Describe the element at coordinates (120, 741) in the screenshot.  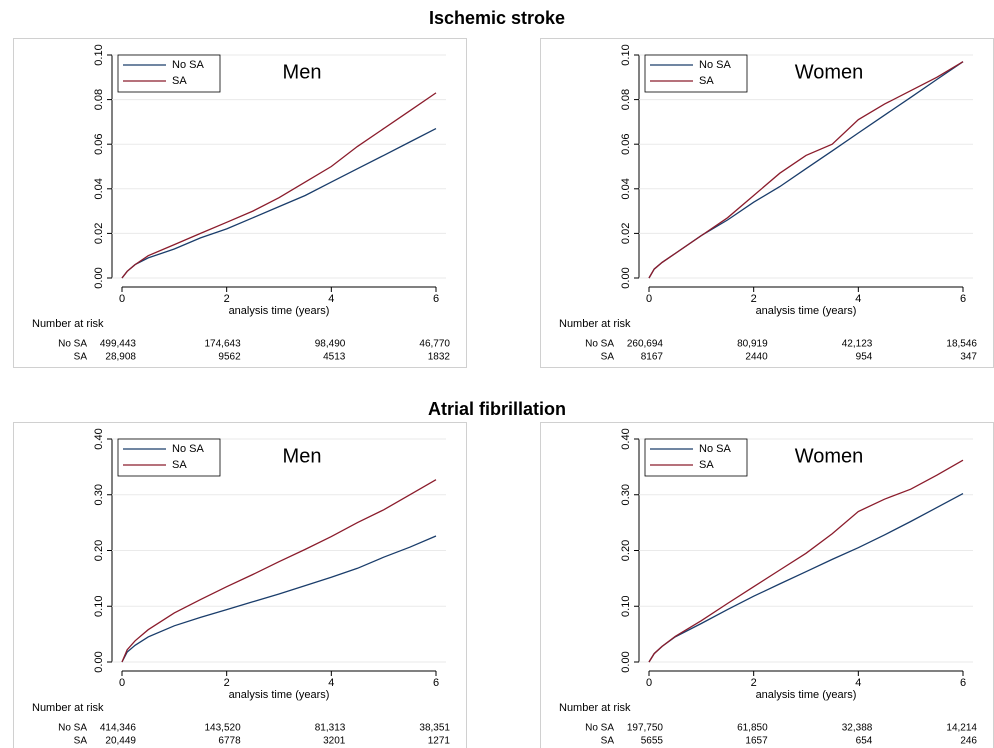
I see `risk-cell: 20,449` at that location.